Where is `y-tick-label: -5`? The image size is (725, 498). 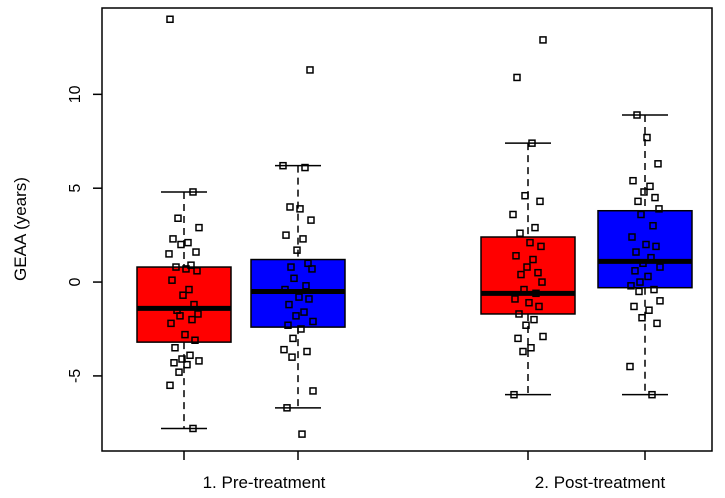
y-tick-label: -5 is located at coordinates (75, 376).